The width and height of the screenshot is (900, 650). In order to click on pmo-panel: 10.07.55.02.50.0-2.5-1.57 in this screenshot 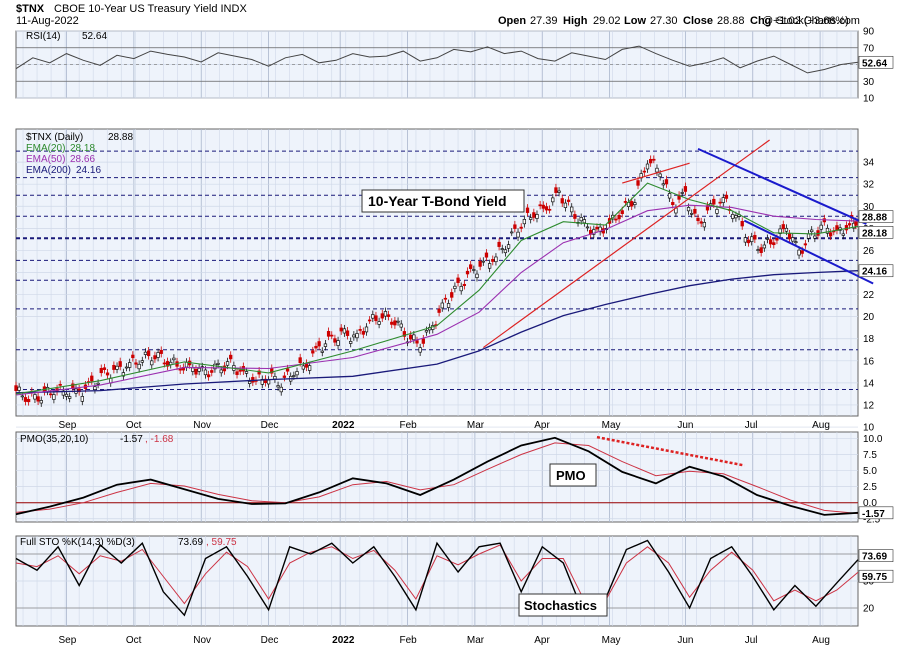, I will do `click(454, 478)`.